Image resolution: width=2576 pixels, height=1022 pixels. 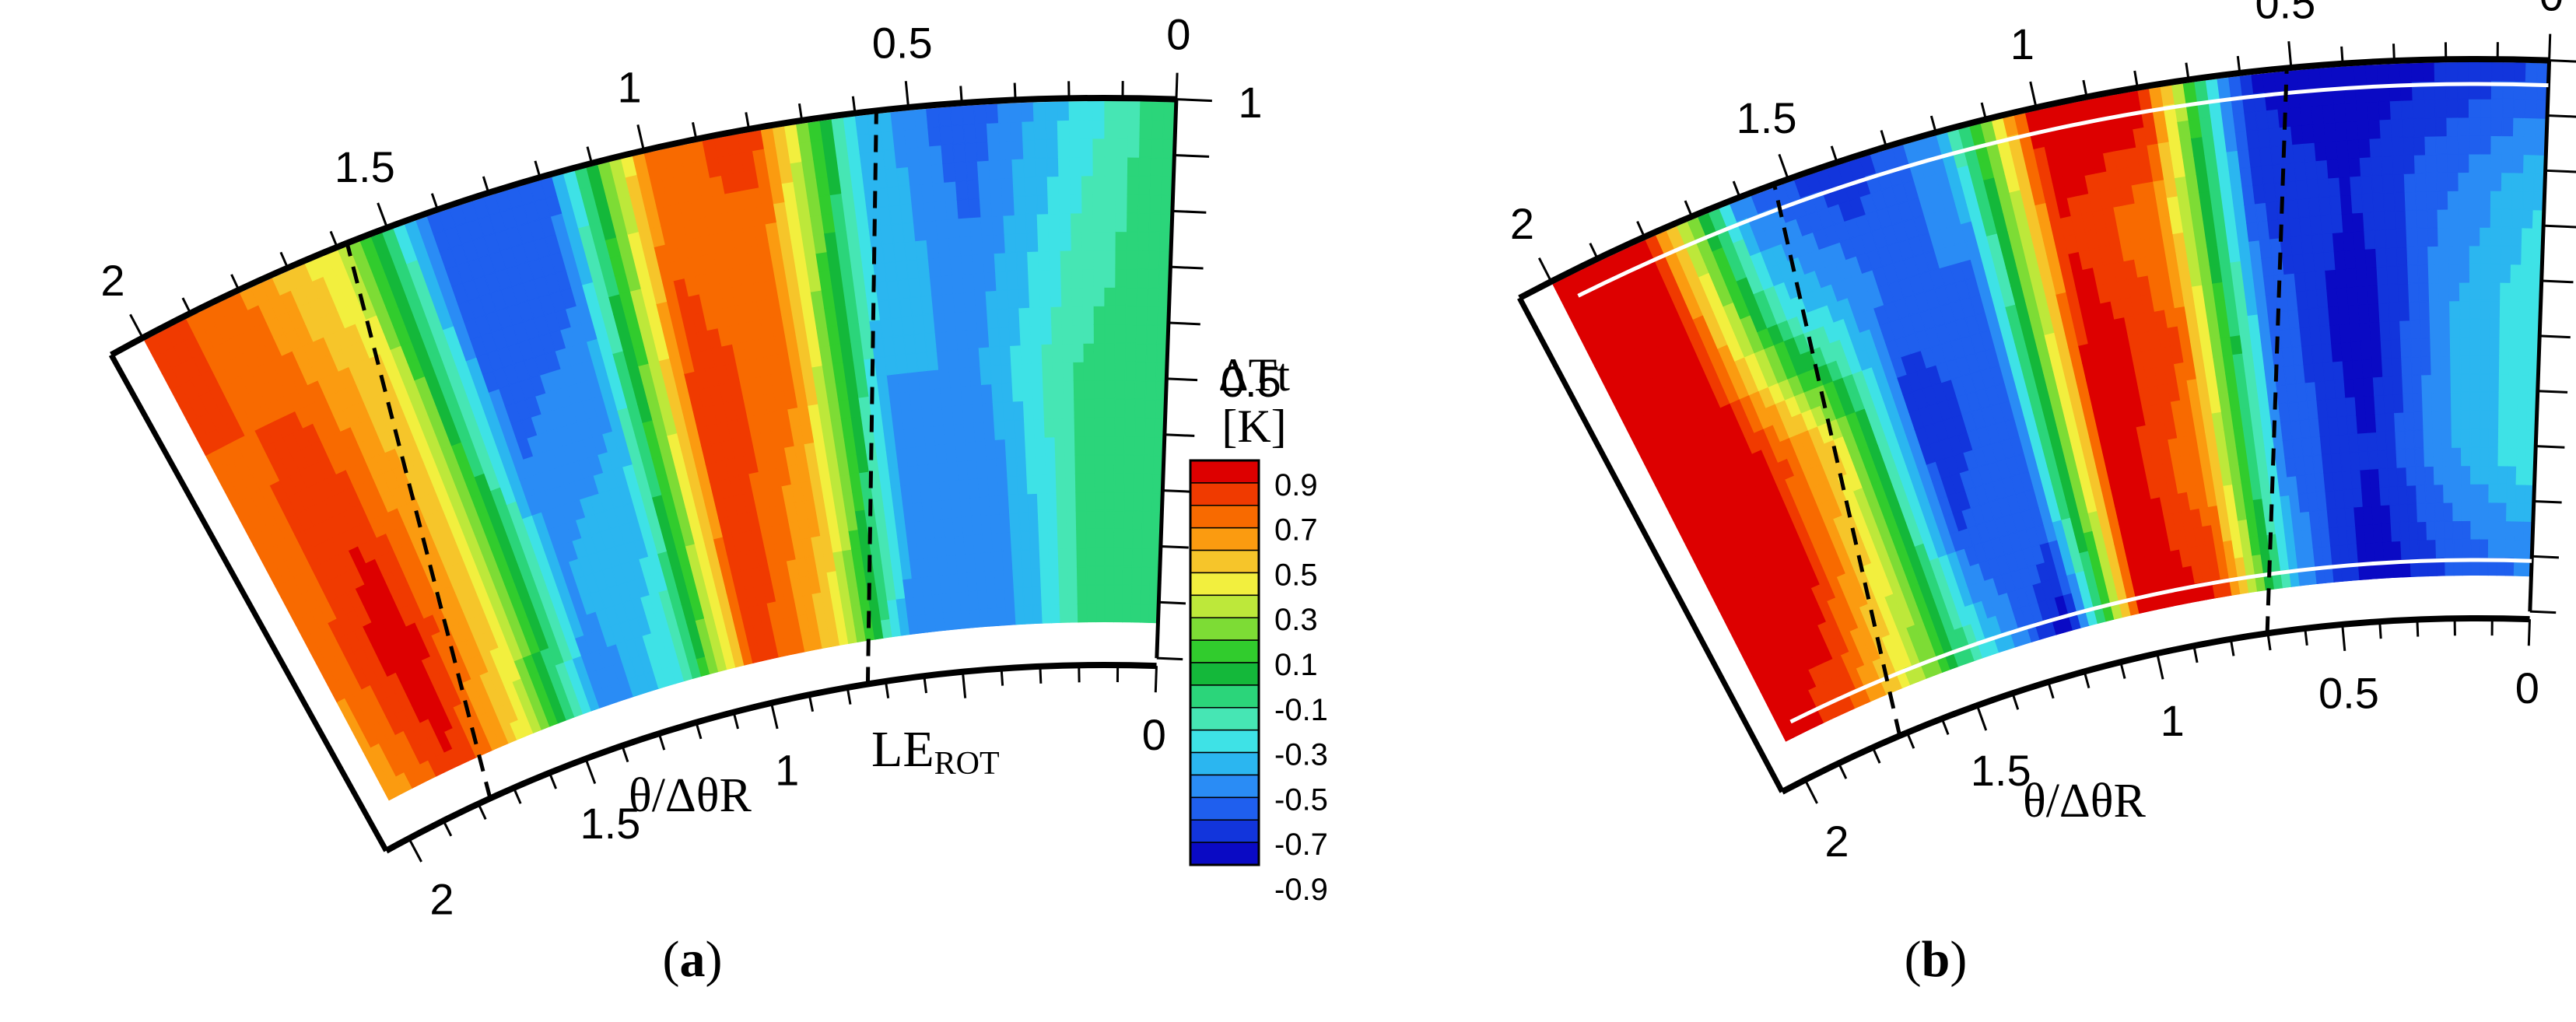 What do you see at coordinates (1225, 494) in the screenshot?
I see `colorbar-swatch` at bounding box center [1225, 494].